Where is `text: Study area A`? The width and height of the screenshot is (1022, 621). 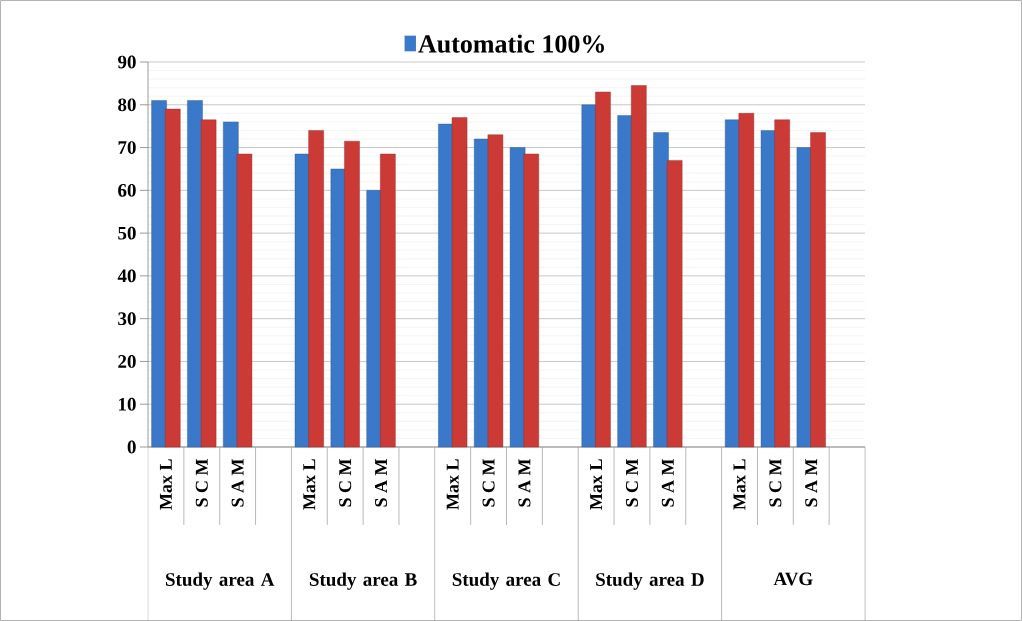
text: Study area A is located at coordinates (220, 581).